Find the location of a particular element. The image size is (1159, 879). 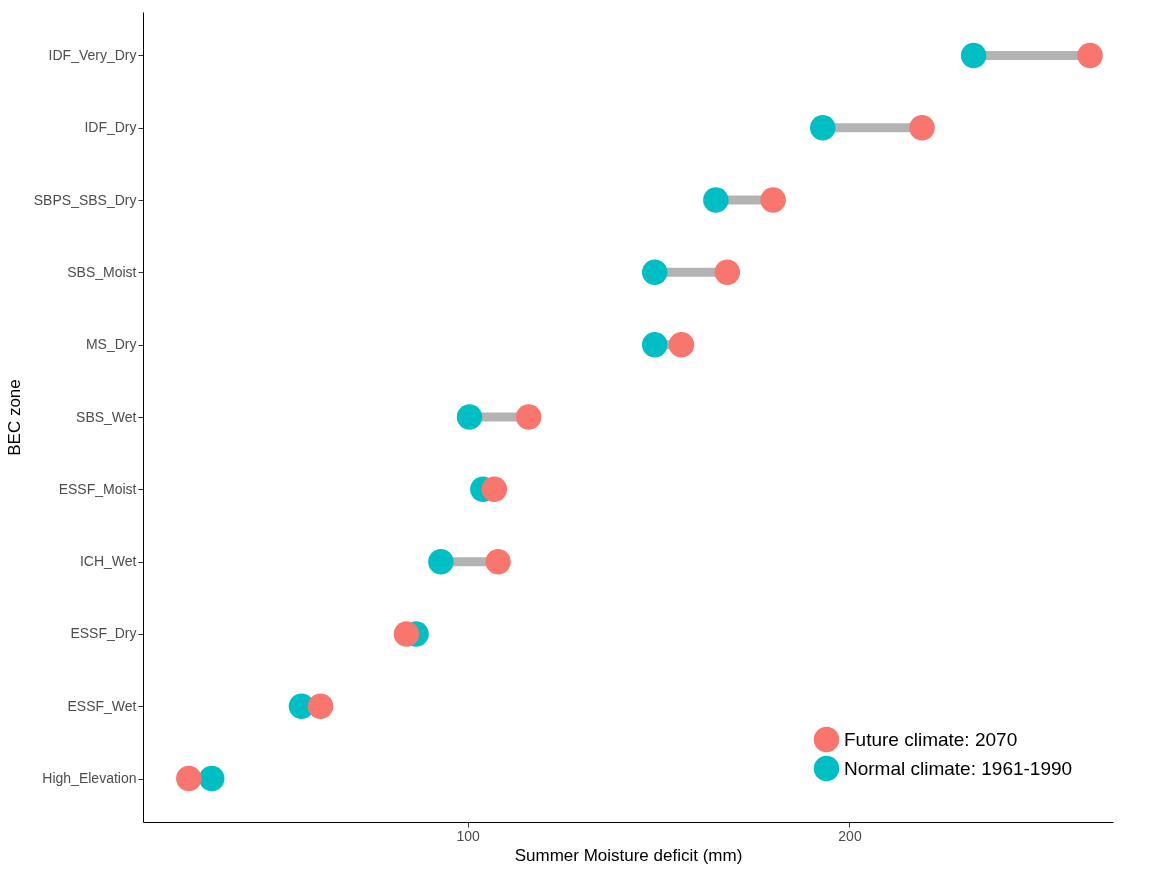

y-tick-label: IDF_Dry is located at coordinates (110, 127).